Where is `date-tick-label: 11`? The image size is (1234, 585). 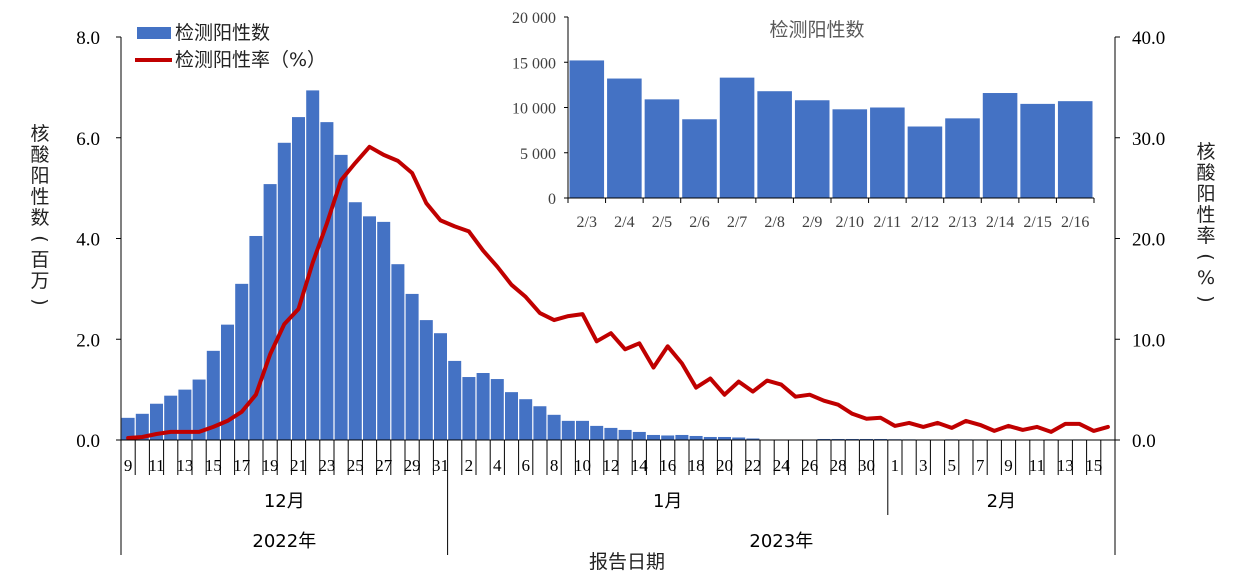 date-tick-label: 11 is located at coordinates (1037, 465).